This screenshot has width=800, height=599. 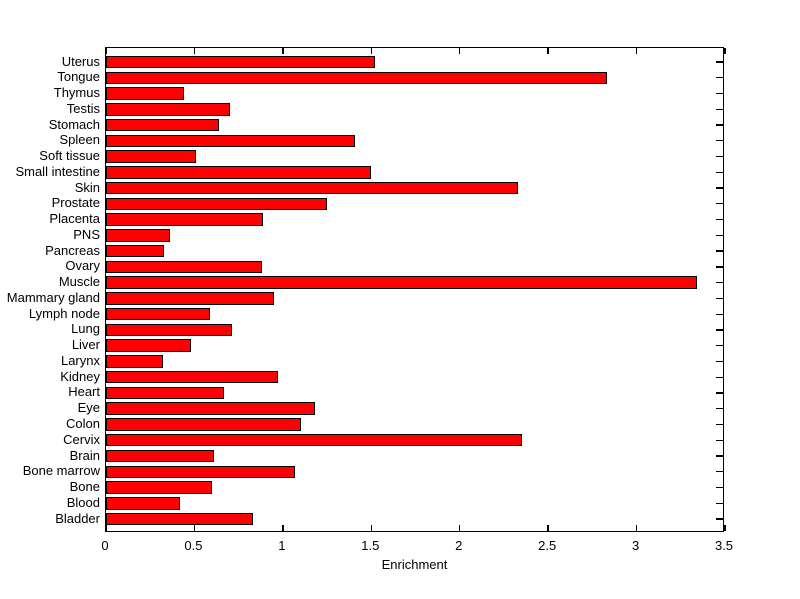 I want to click on y-tick-label: Small intestine, so click(x=57, y=171).